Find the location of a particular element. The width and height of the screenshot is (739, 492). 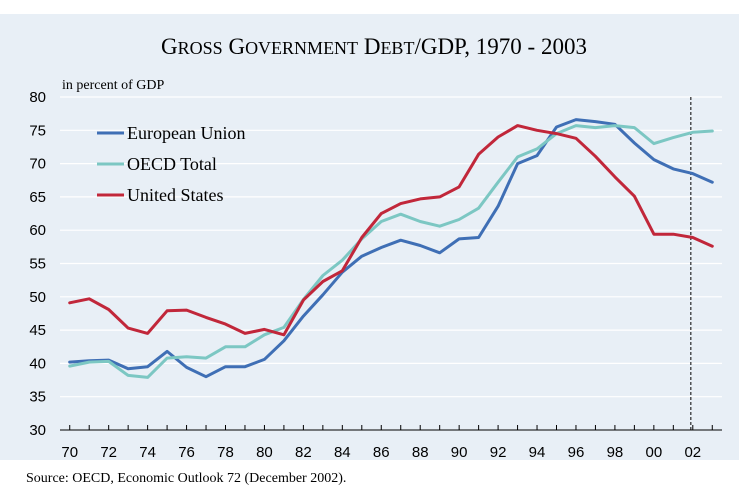

y-tick-label: 40 is located at coordinates (37, 363).